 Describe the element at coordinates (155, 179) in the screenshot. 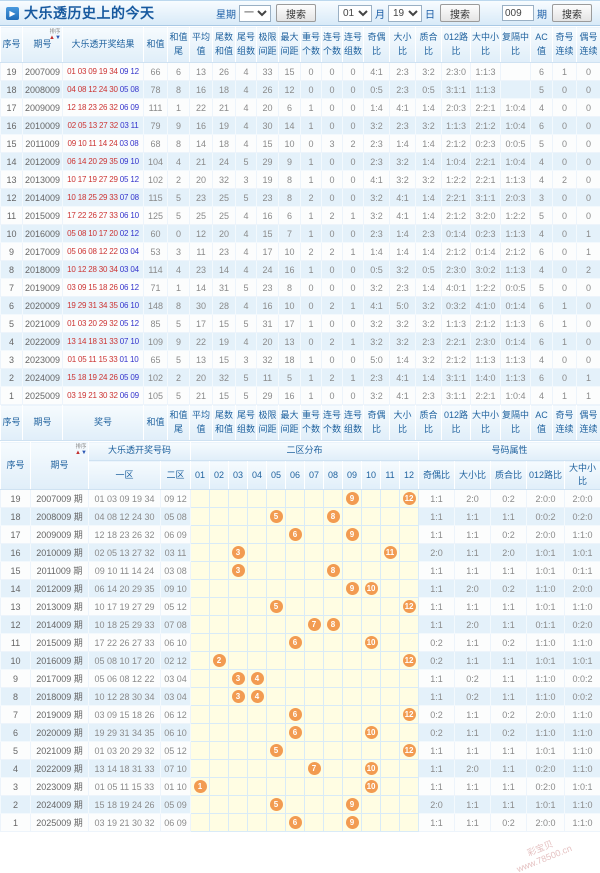

I see `stat-cell: 102` at that location.